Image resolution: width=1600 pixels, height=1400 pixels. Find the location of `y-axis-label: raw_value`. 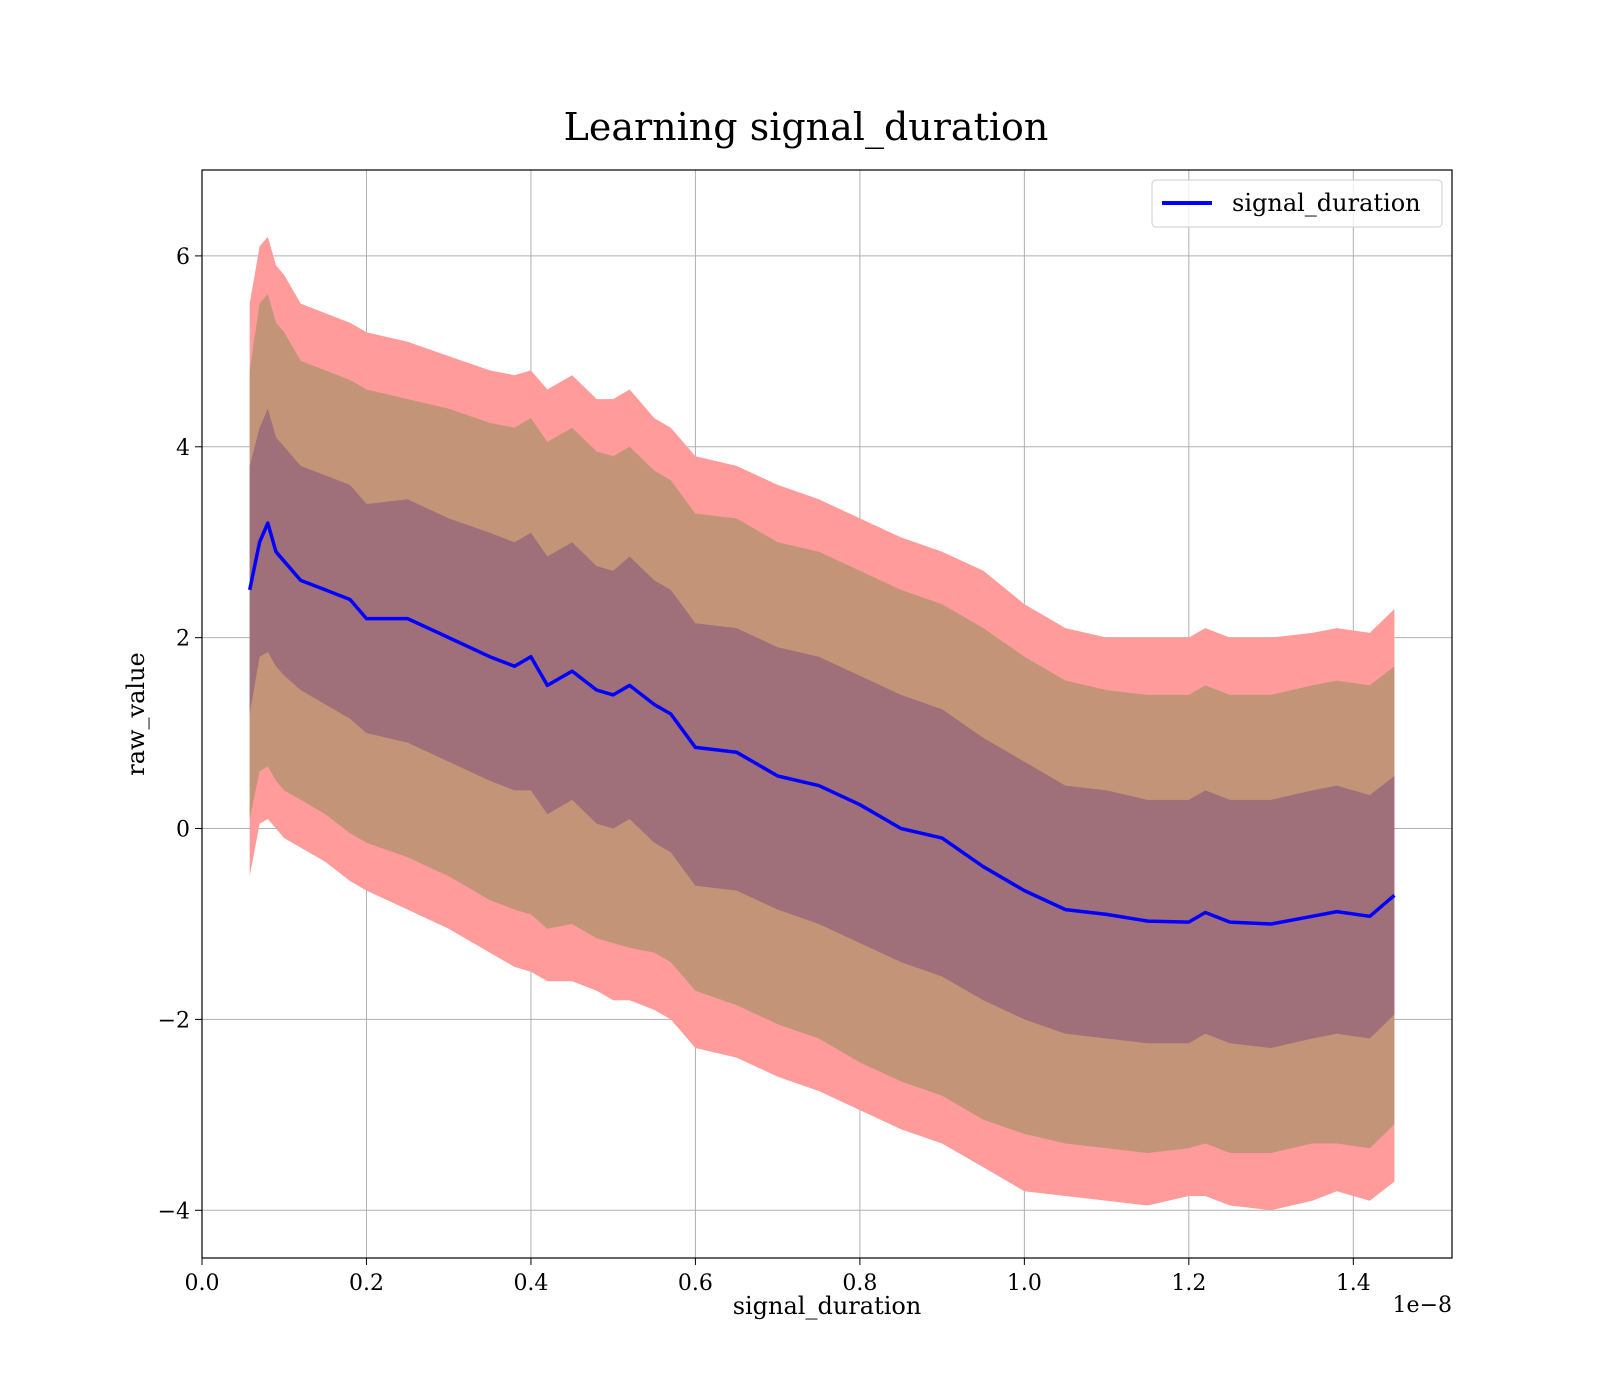

y-axis-label: raw_value is located at coordinates (136, 714).